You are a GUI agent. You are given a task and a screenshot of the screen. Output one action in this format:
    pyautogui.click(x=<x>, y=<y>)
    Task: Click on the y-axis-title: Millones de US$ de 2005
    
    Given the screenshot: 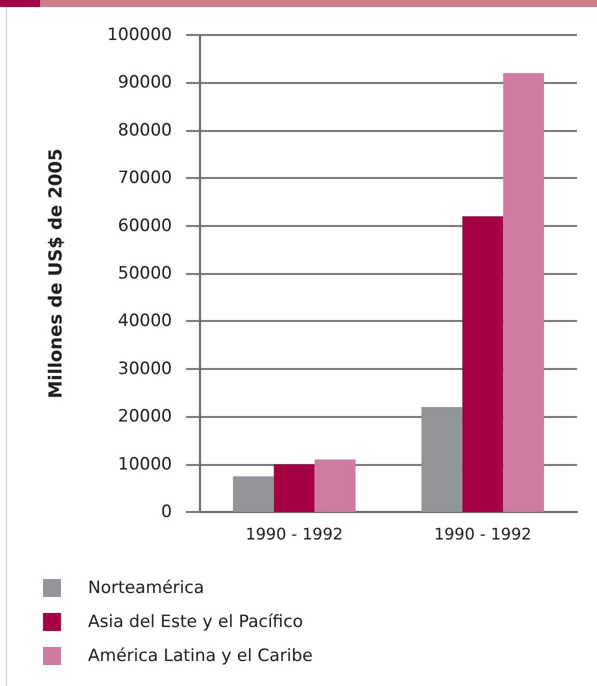 What is the action you would take?
    pyautogui.click(x=56, y=273)
    